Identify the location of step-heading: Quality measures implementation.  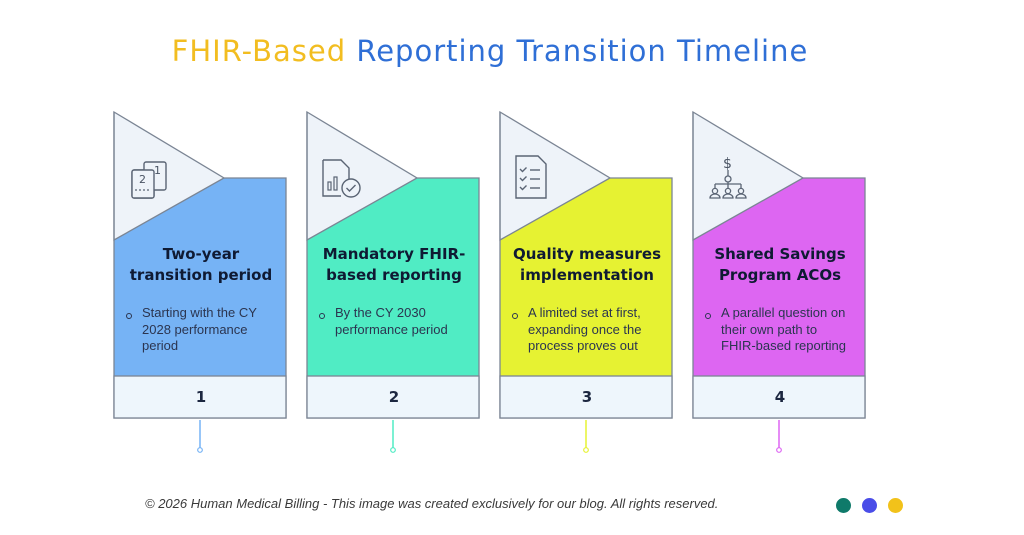
(587, 264).